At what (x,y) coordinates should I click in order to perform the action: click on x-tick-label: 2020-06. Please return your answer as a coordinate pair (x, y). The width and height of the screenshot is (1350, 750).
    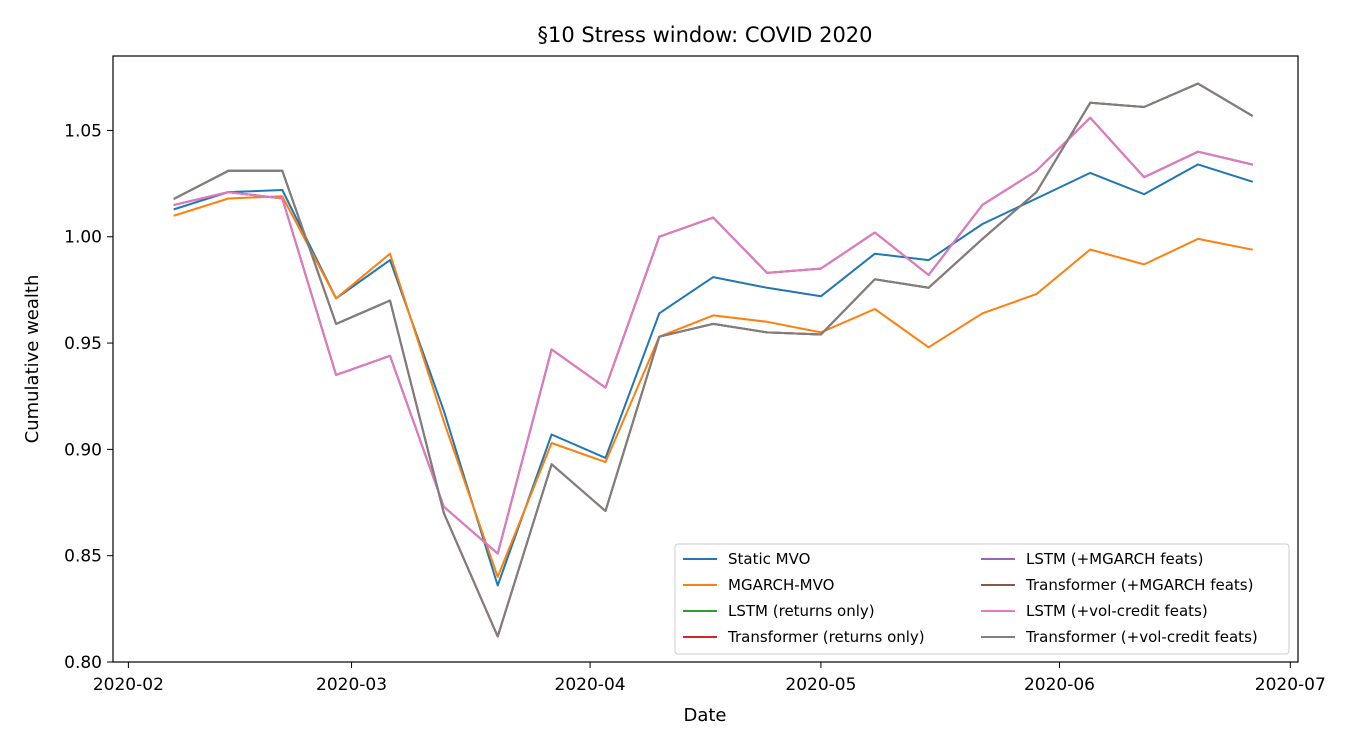
    Looking at the image, I should click on (1059, 685).